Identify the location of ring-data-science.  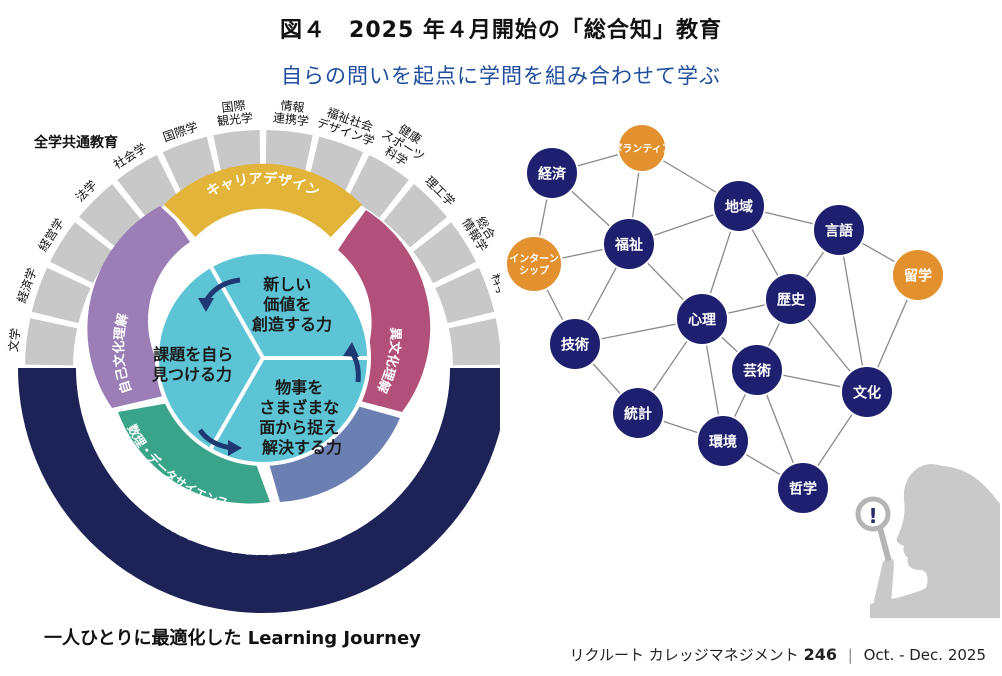
(194, 452).